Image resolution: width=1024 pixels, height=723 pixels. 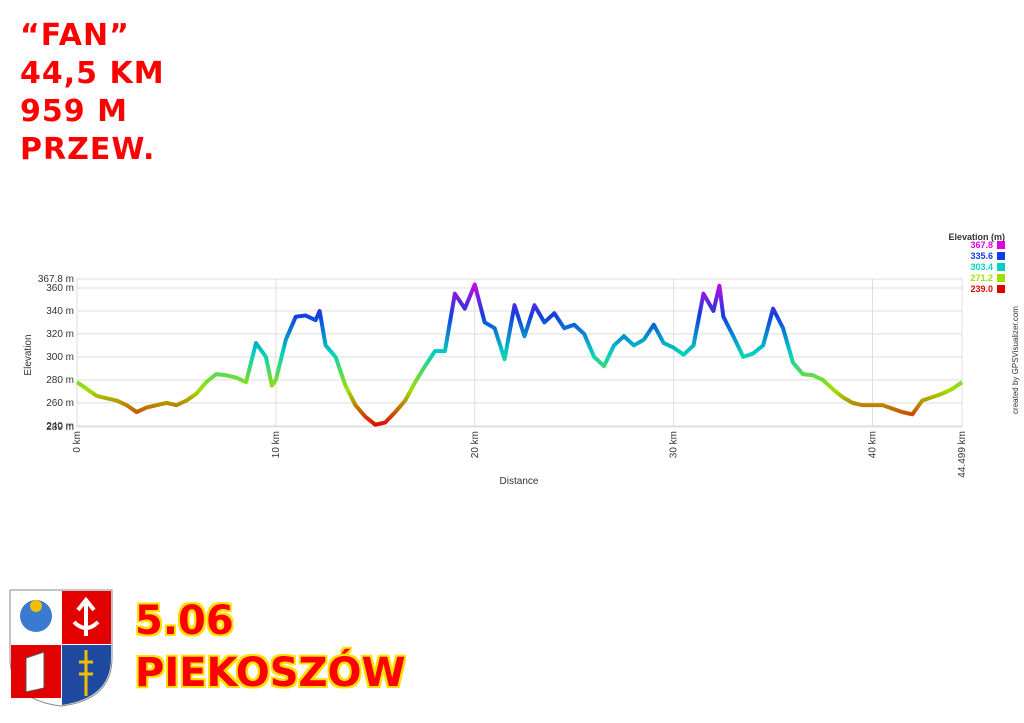 What do you see at coordinates (60, 311) in the screenshot?
I see `y-tick-label: 340 m` at bounding box center [60, 311].